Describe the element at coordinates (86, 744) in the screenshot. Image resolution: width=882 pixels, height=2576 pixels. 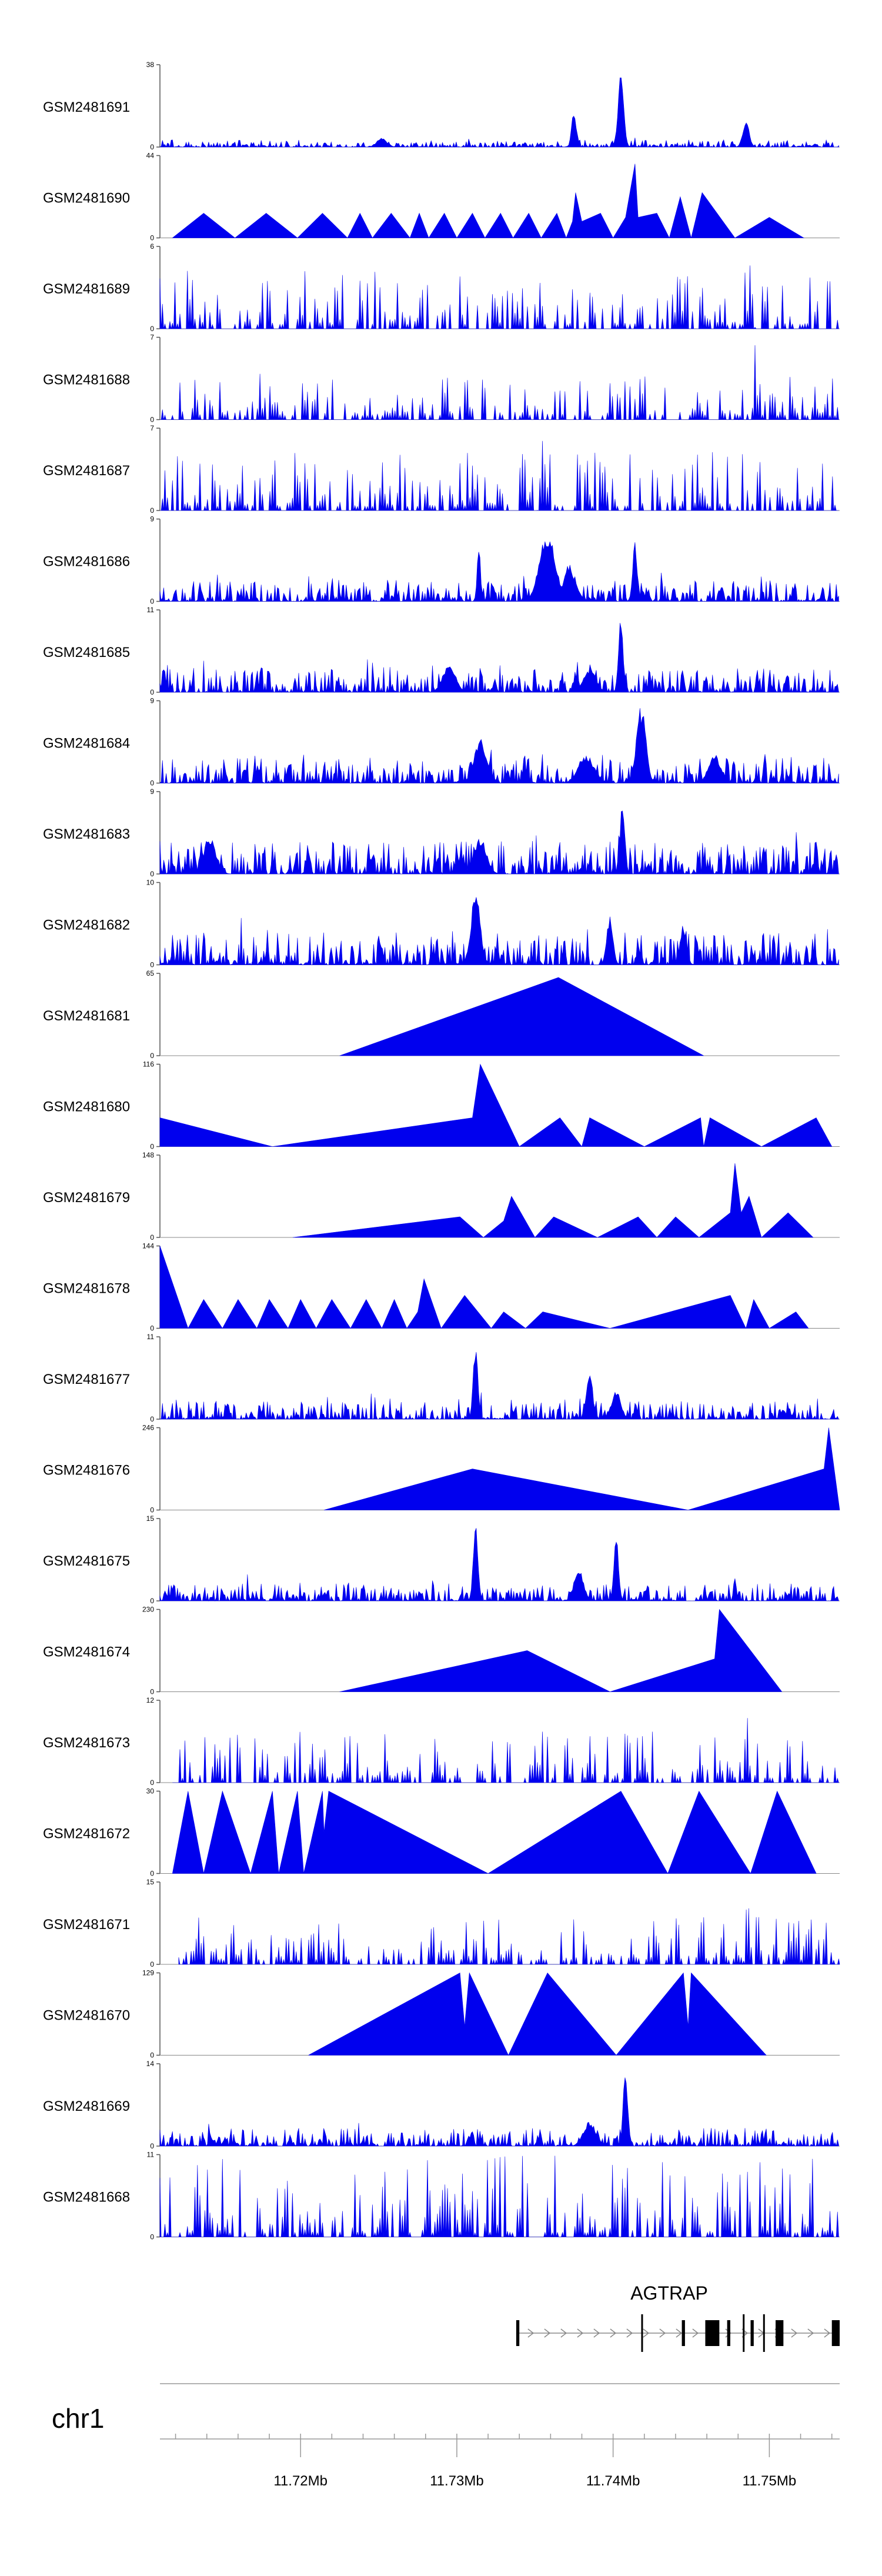
I see `track-label: GSM2481684` at that location.